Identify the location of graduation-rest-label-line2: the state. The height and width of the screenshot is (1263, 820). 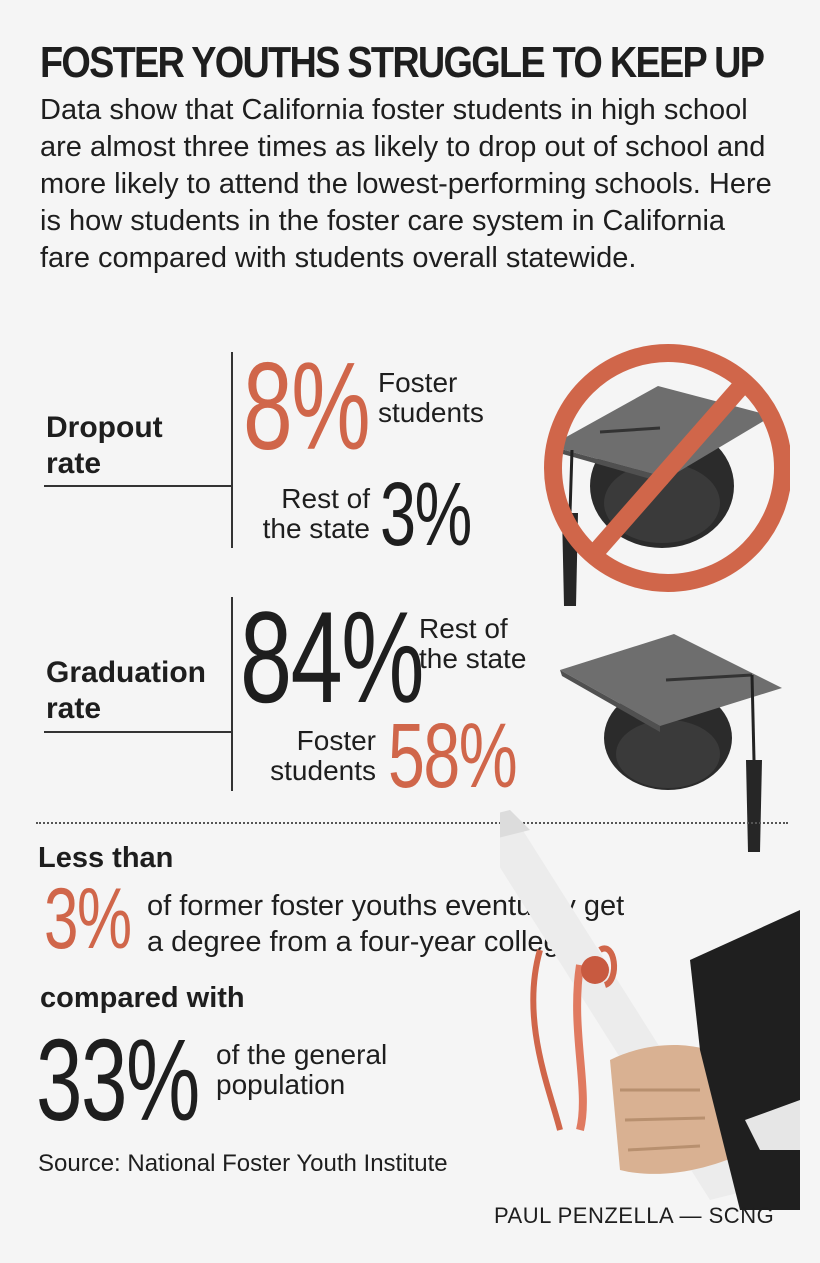
(473, 658).